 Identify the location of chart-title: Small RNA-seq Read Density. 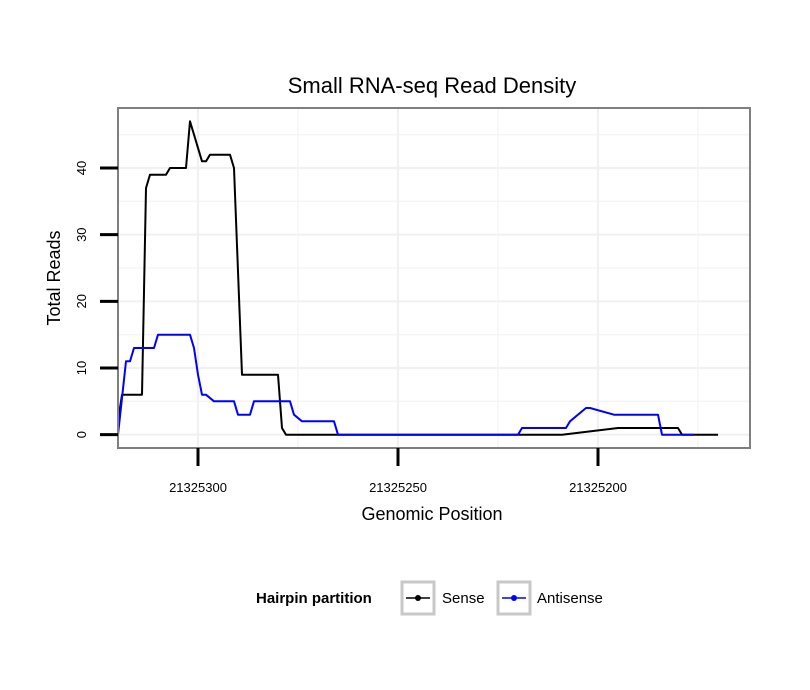
(432, 85).